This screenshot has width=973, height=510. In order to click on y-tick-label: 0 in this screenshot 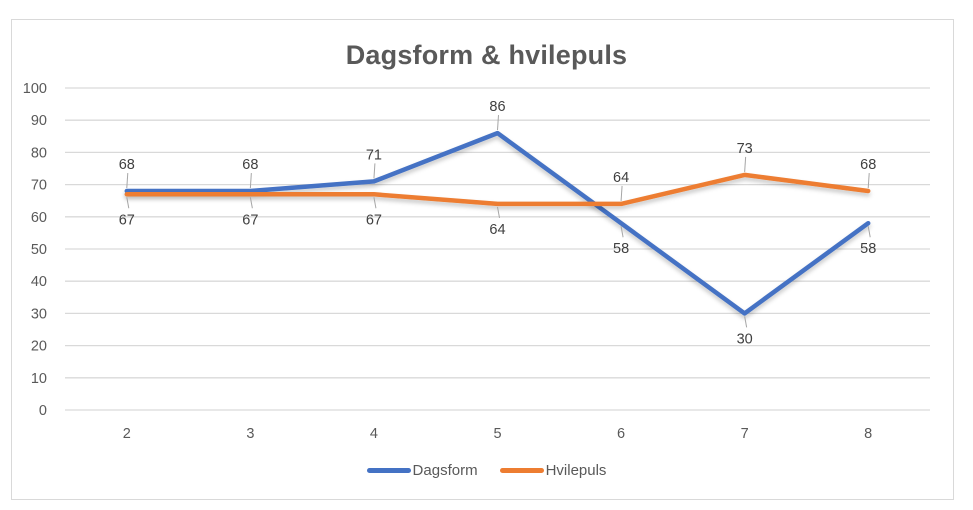, I will do `click(43, 411)`.